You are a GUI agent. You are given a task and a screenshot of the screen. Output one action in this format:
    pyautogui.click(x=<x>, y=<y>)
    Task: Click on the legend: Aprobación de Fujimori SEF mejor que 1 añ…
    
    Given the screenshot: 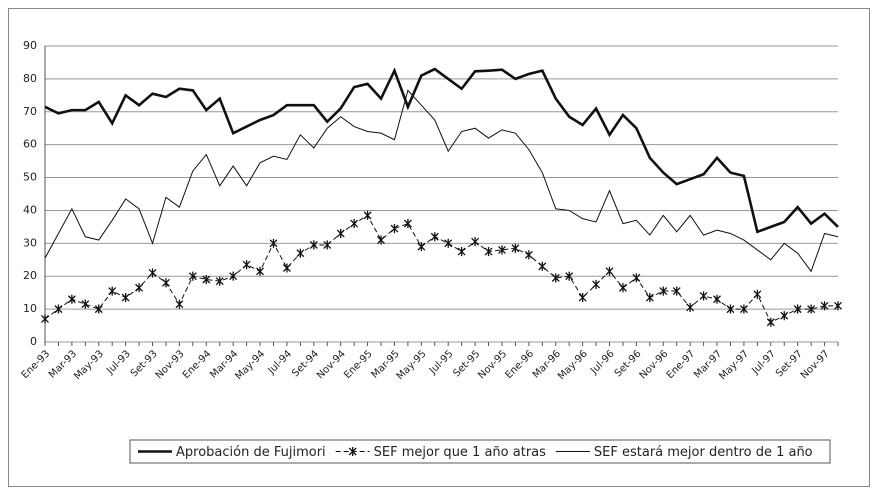 What is the action you would take?
    pyautogui.click(x=480, y=451)
    